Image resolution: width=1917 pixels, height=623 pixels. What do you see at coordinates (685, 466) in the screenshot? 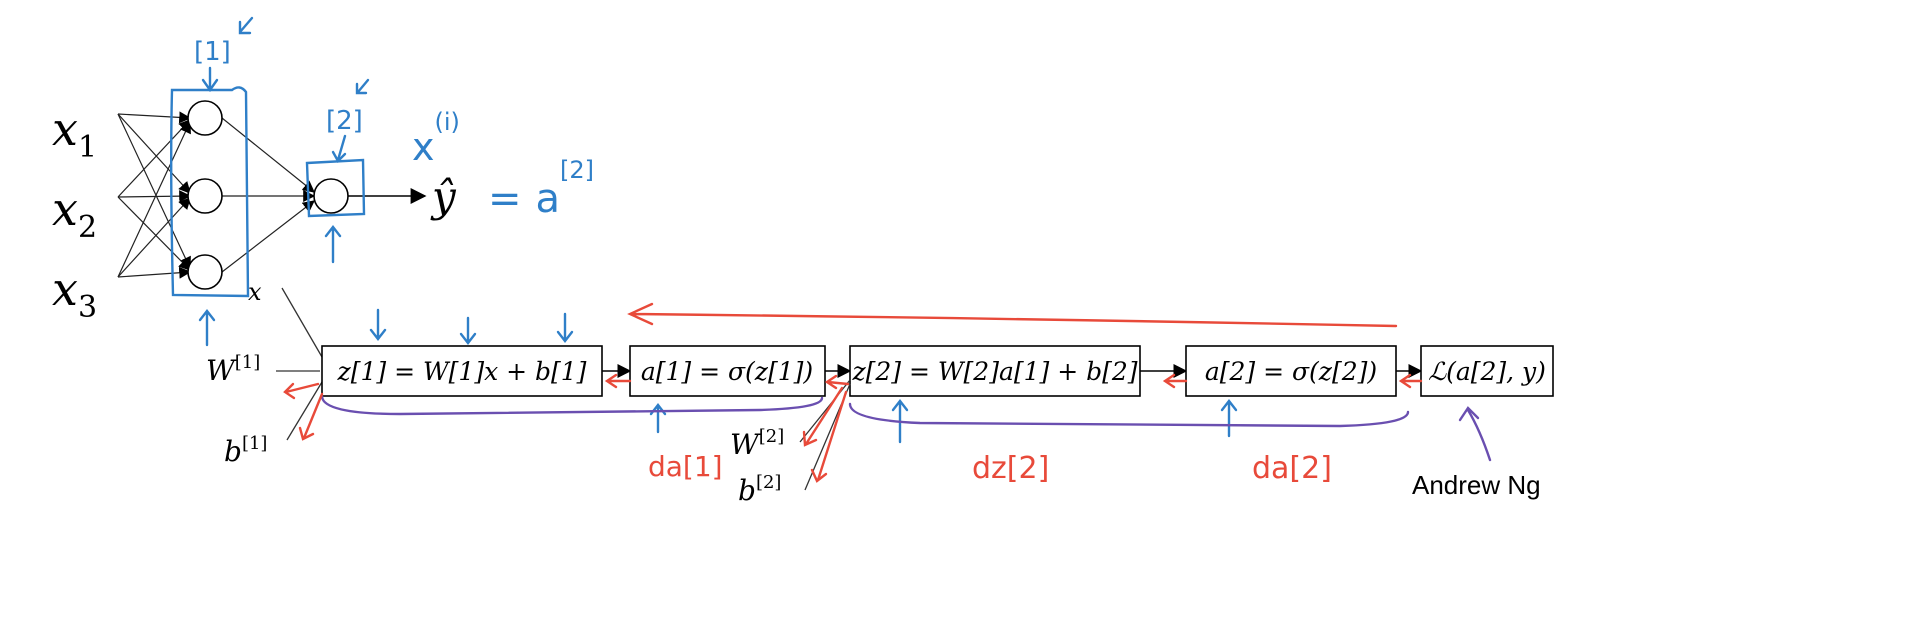
I see `da1-annotation: da[1]` at bounding box center [685, 466].